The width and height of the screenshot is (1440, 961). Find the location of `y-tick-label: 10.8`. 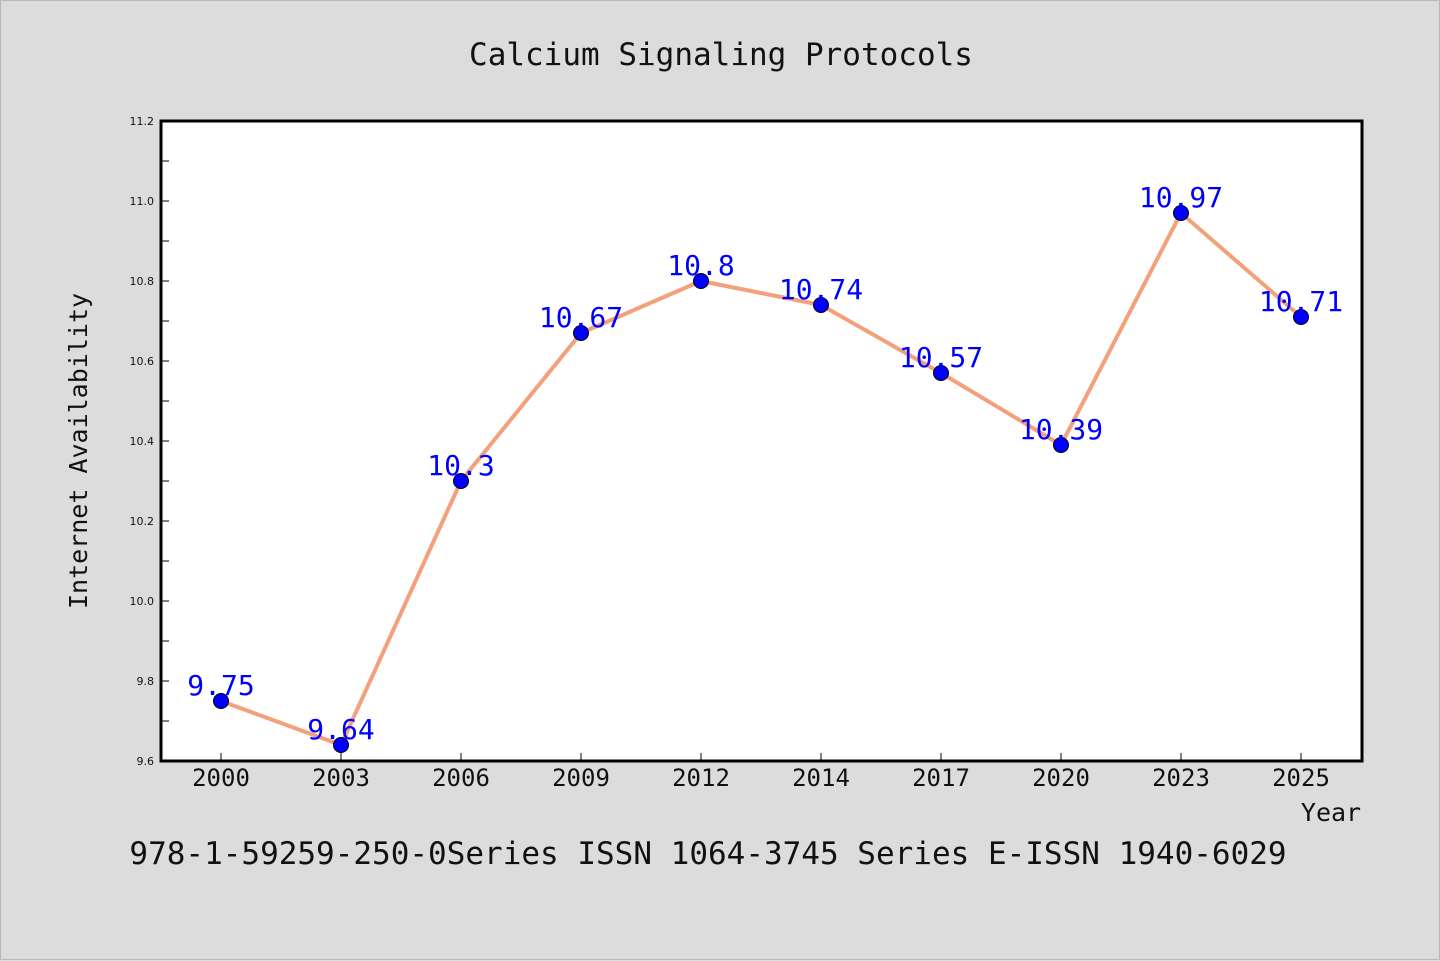

y-tick-label: 10.8 is located at coordinates (142, 281).